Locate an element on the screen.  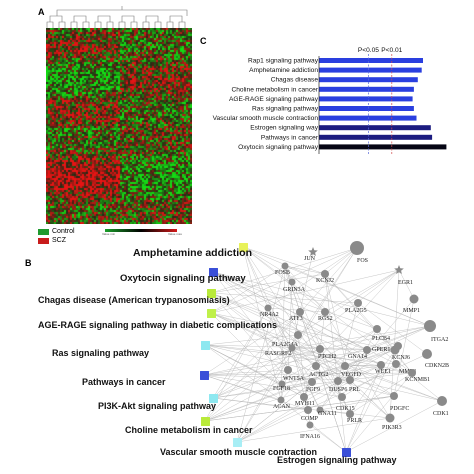
gene-label: MMP8 is located at coordinates (407, 372).